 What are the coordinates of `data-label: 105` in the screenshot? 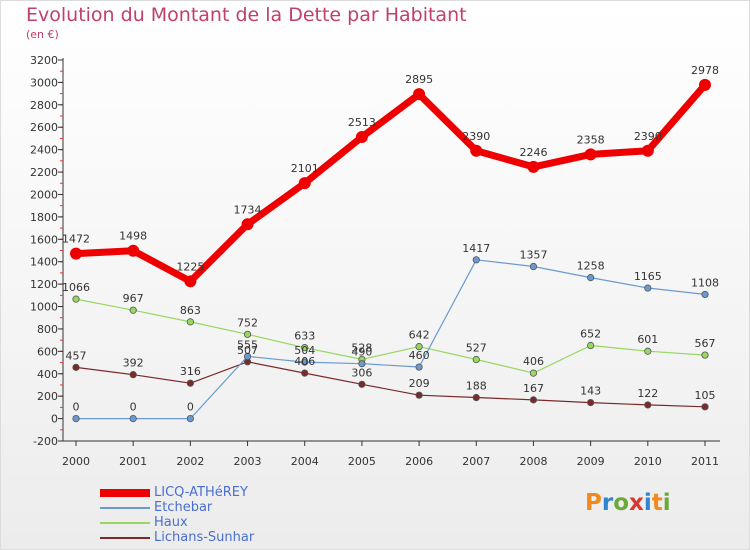 It's located at (705, 395).